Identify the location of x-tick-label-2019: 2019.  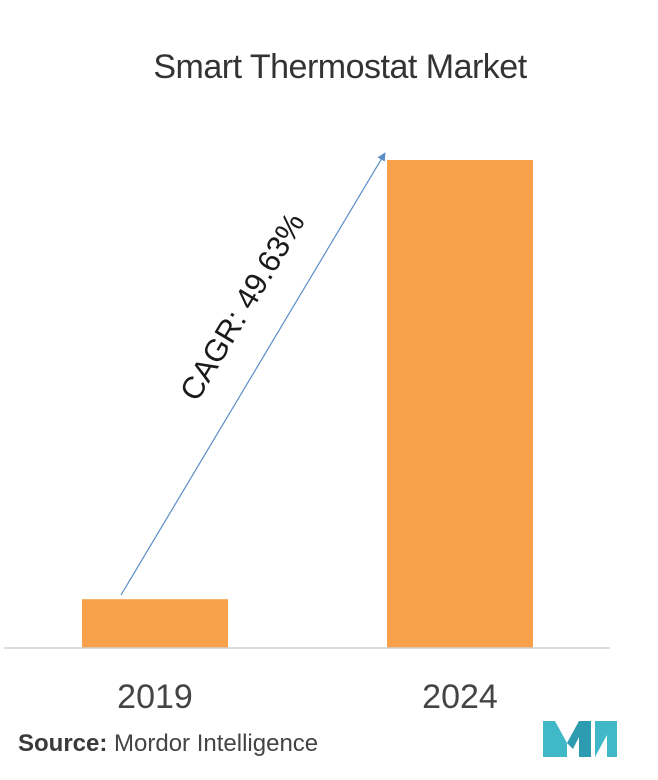
(155, 696).